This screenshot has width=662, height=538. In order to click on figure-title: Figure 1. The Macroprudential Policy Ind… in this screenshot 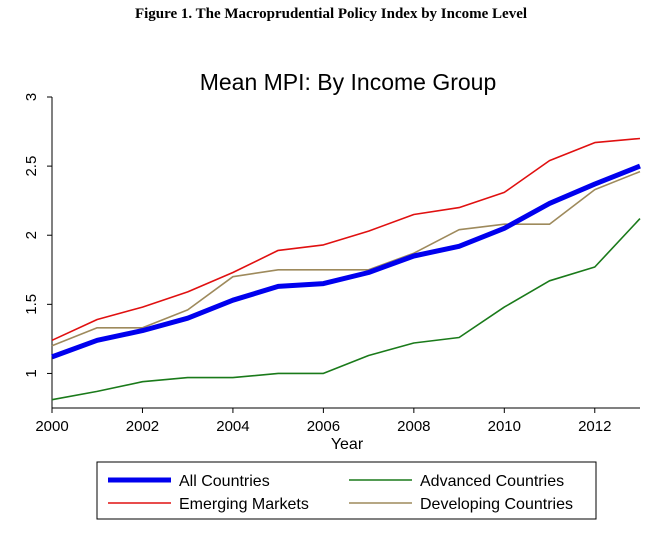, I will do `click(331, 14)`.